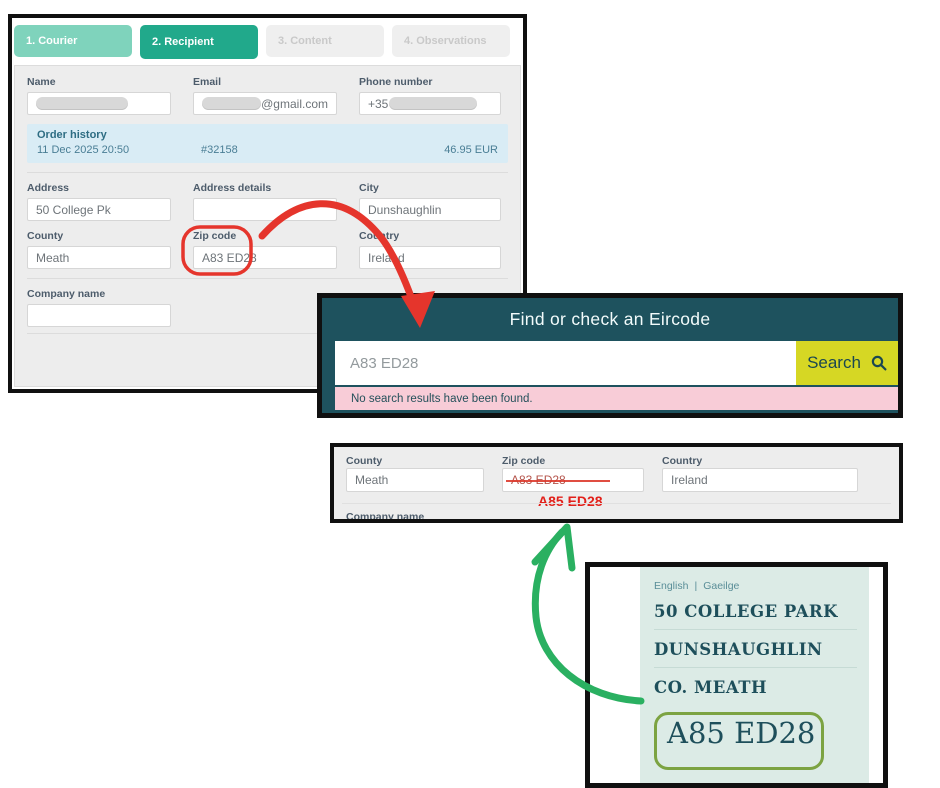  I want to click on address-line-street: 50 COLLEGE PARK, so click(755, 616).